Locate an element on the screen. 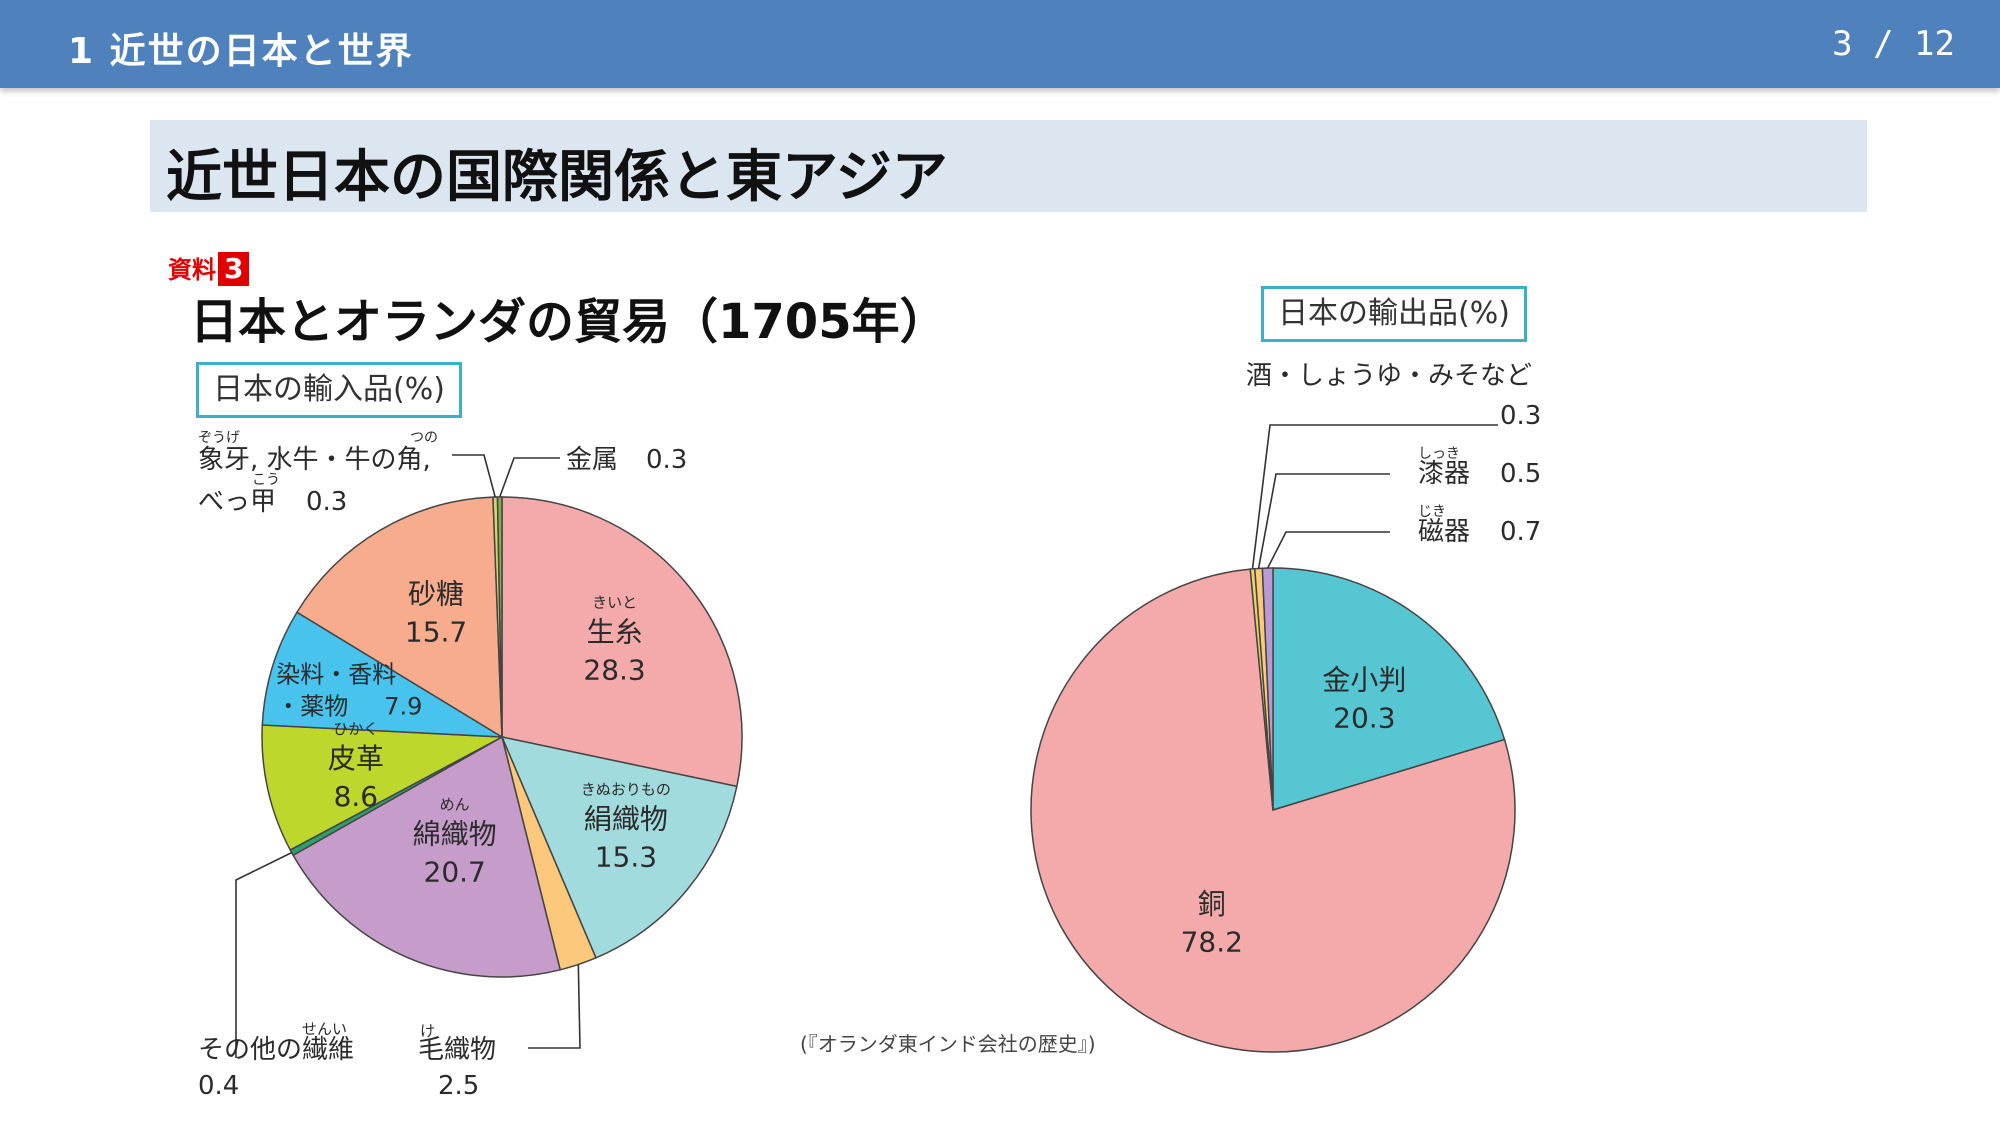 The width and height of the screenshot is (2000, 1125). source-note: (『オランダ東インド会社の歴史』) is located at coordinates (948, 1044).